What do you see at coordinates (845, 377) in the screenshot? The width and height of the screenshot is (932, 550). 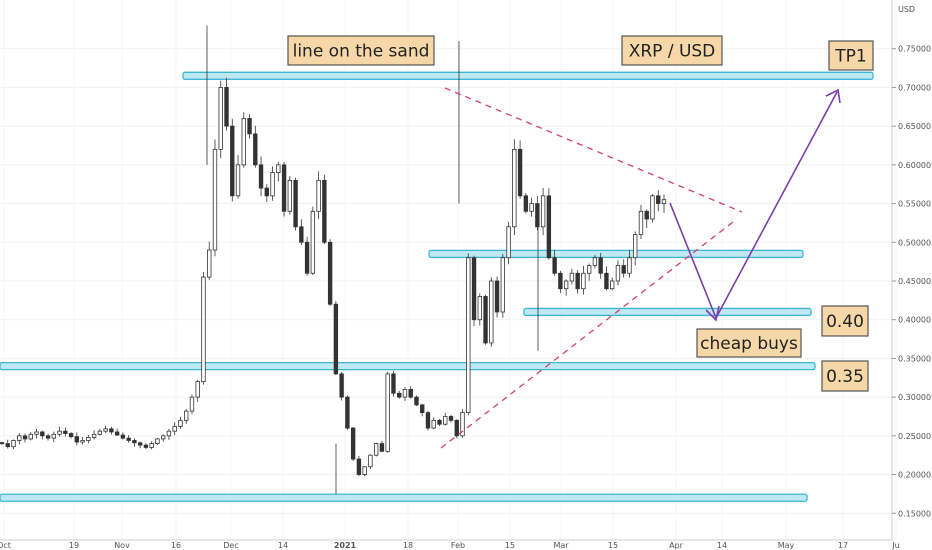 I see `label-035-text: 0.35` at bounding box center [845, 377].